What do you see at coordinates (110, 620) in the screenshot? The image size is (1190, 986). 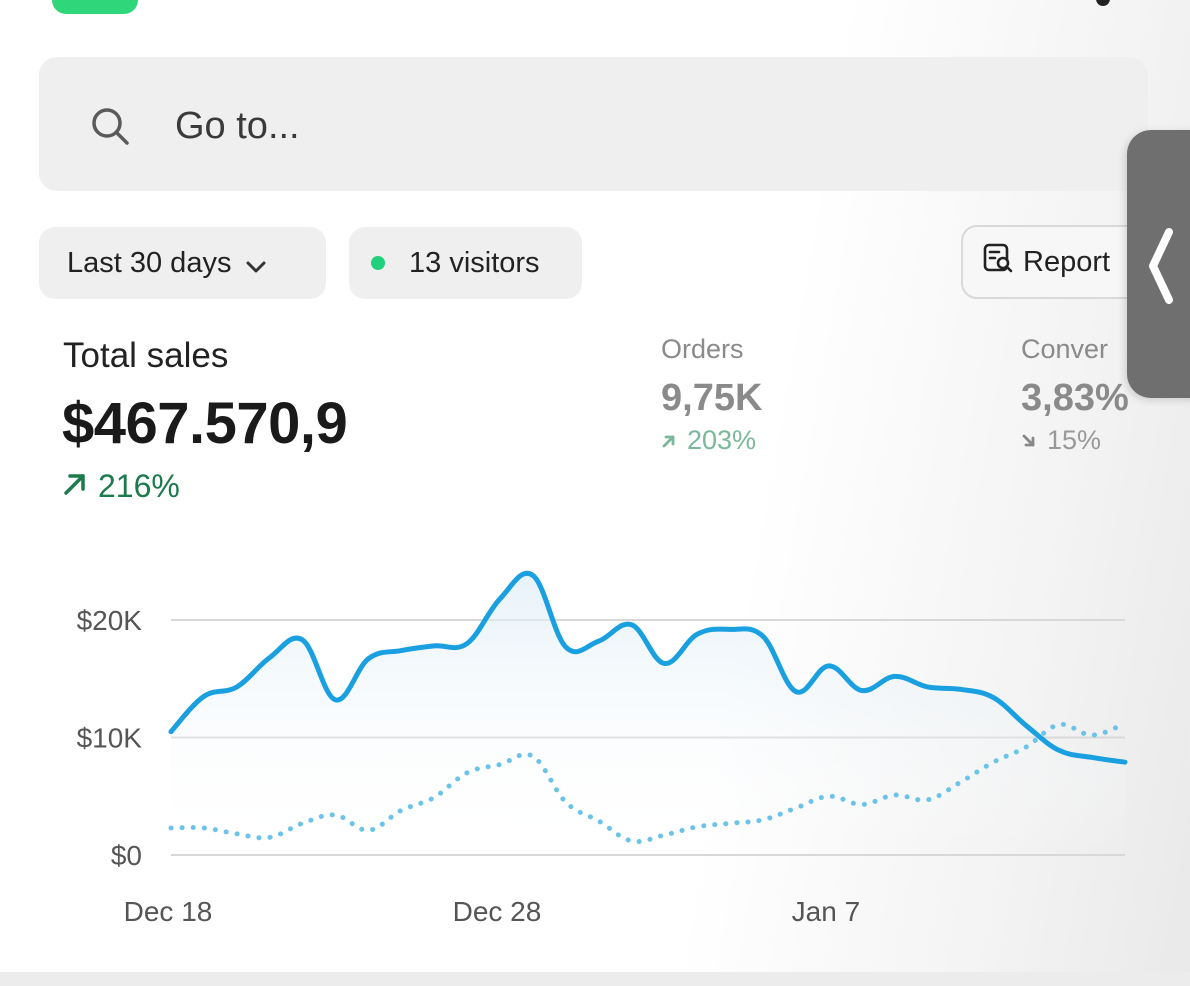 I see `y-tick-label: $20K` at bounding box center [110, 620].